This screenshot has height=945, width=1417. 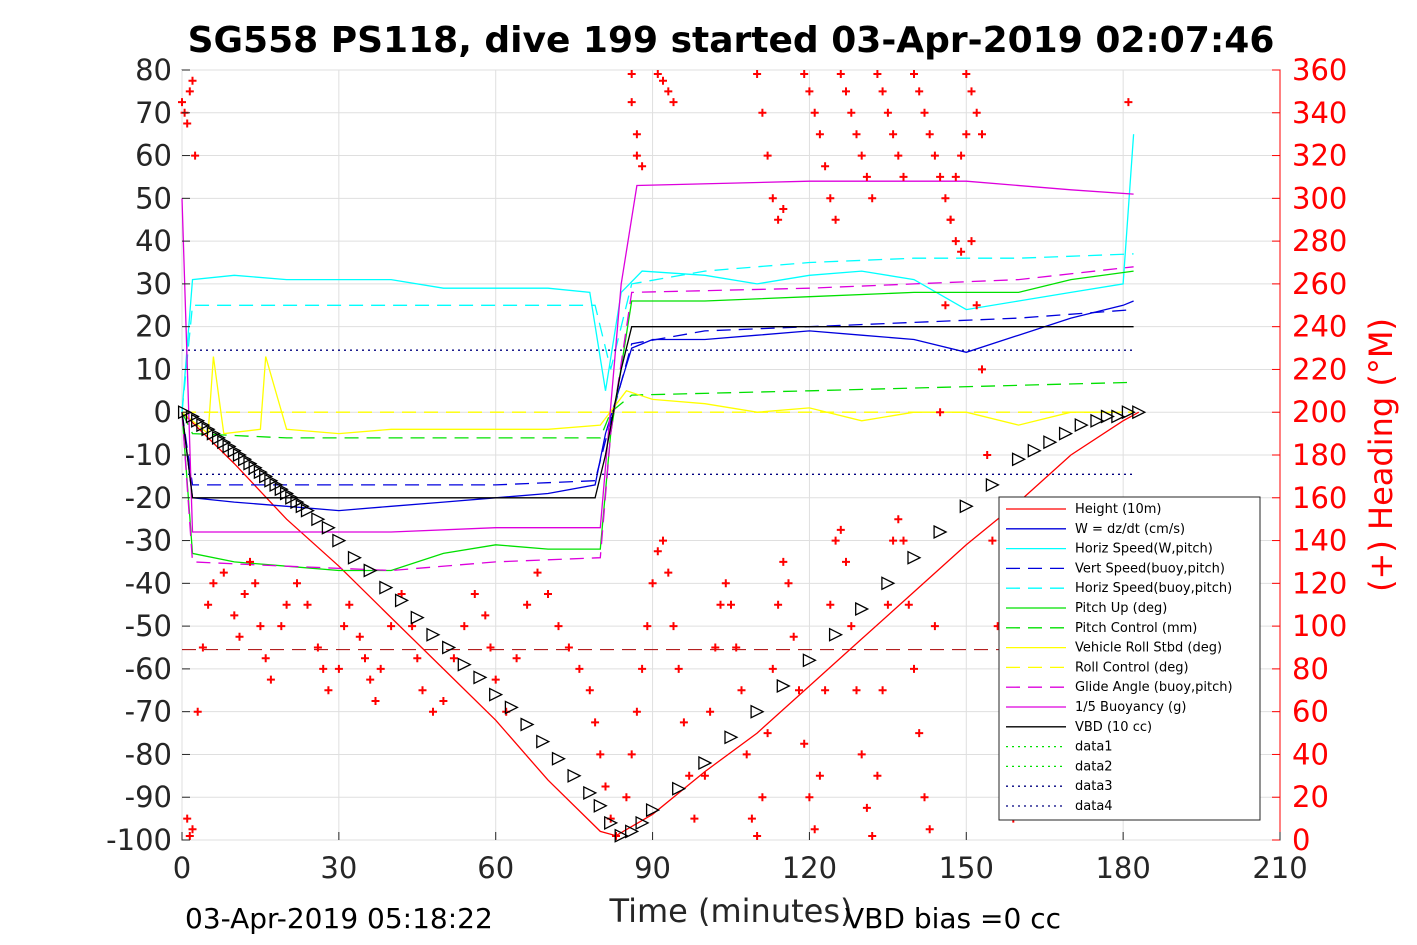 I want to click on y-right-tick-label: 20, so click(x=1310, y=797).